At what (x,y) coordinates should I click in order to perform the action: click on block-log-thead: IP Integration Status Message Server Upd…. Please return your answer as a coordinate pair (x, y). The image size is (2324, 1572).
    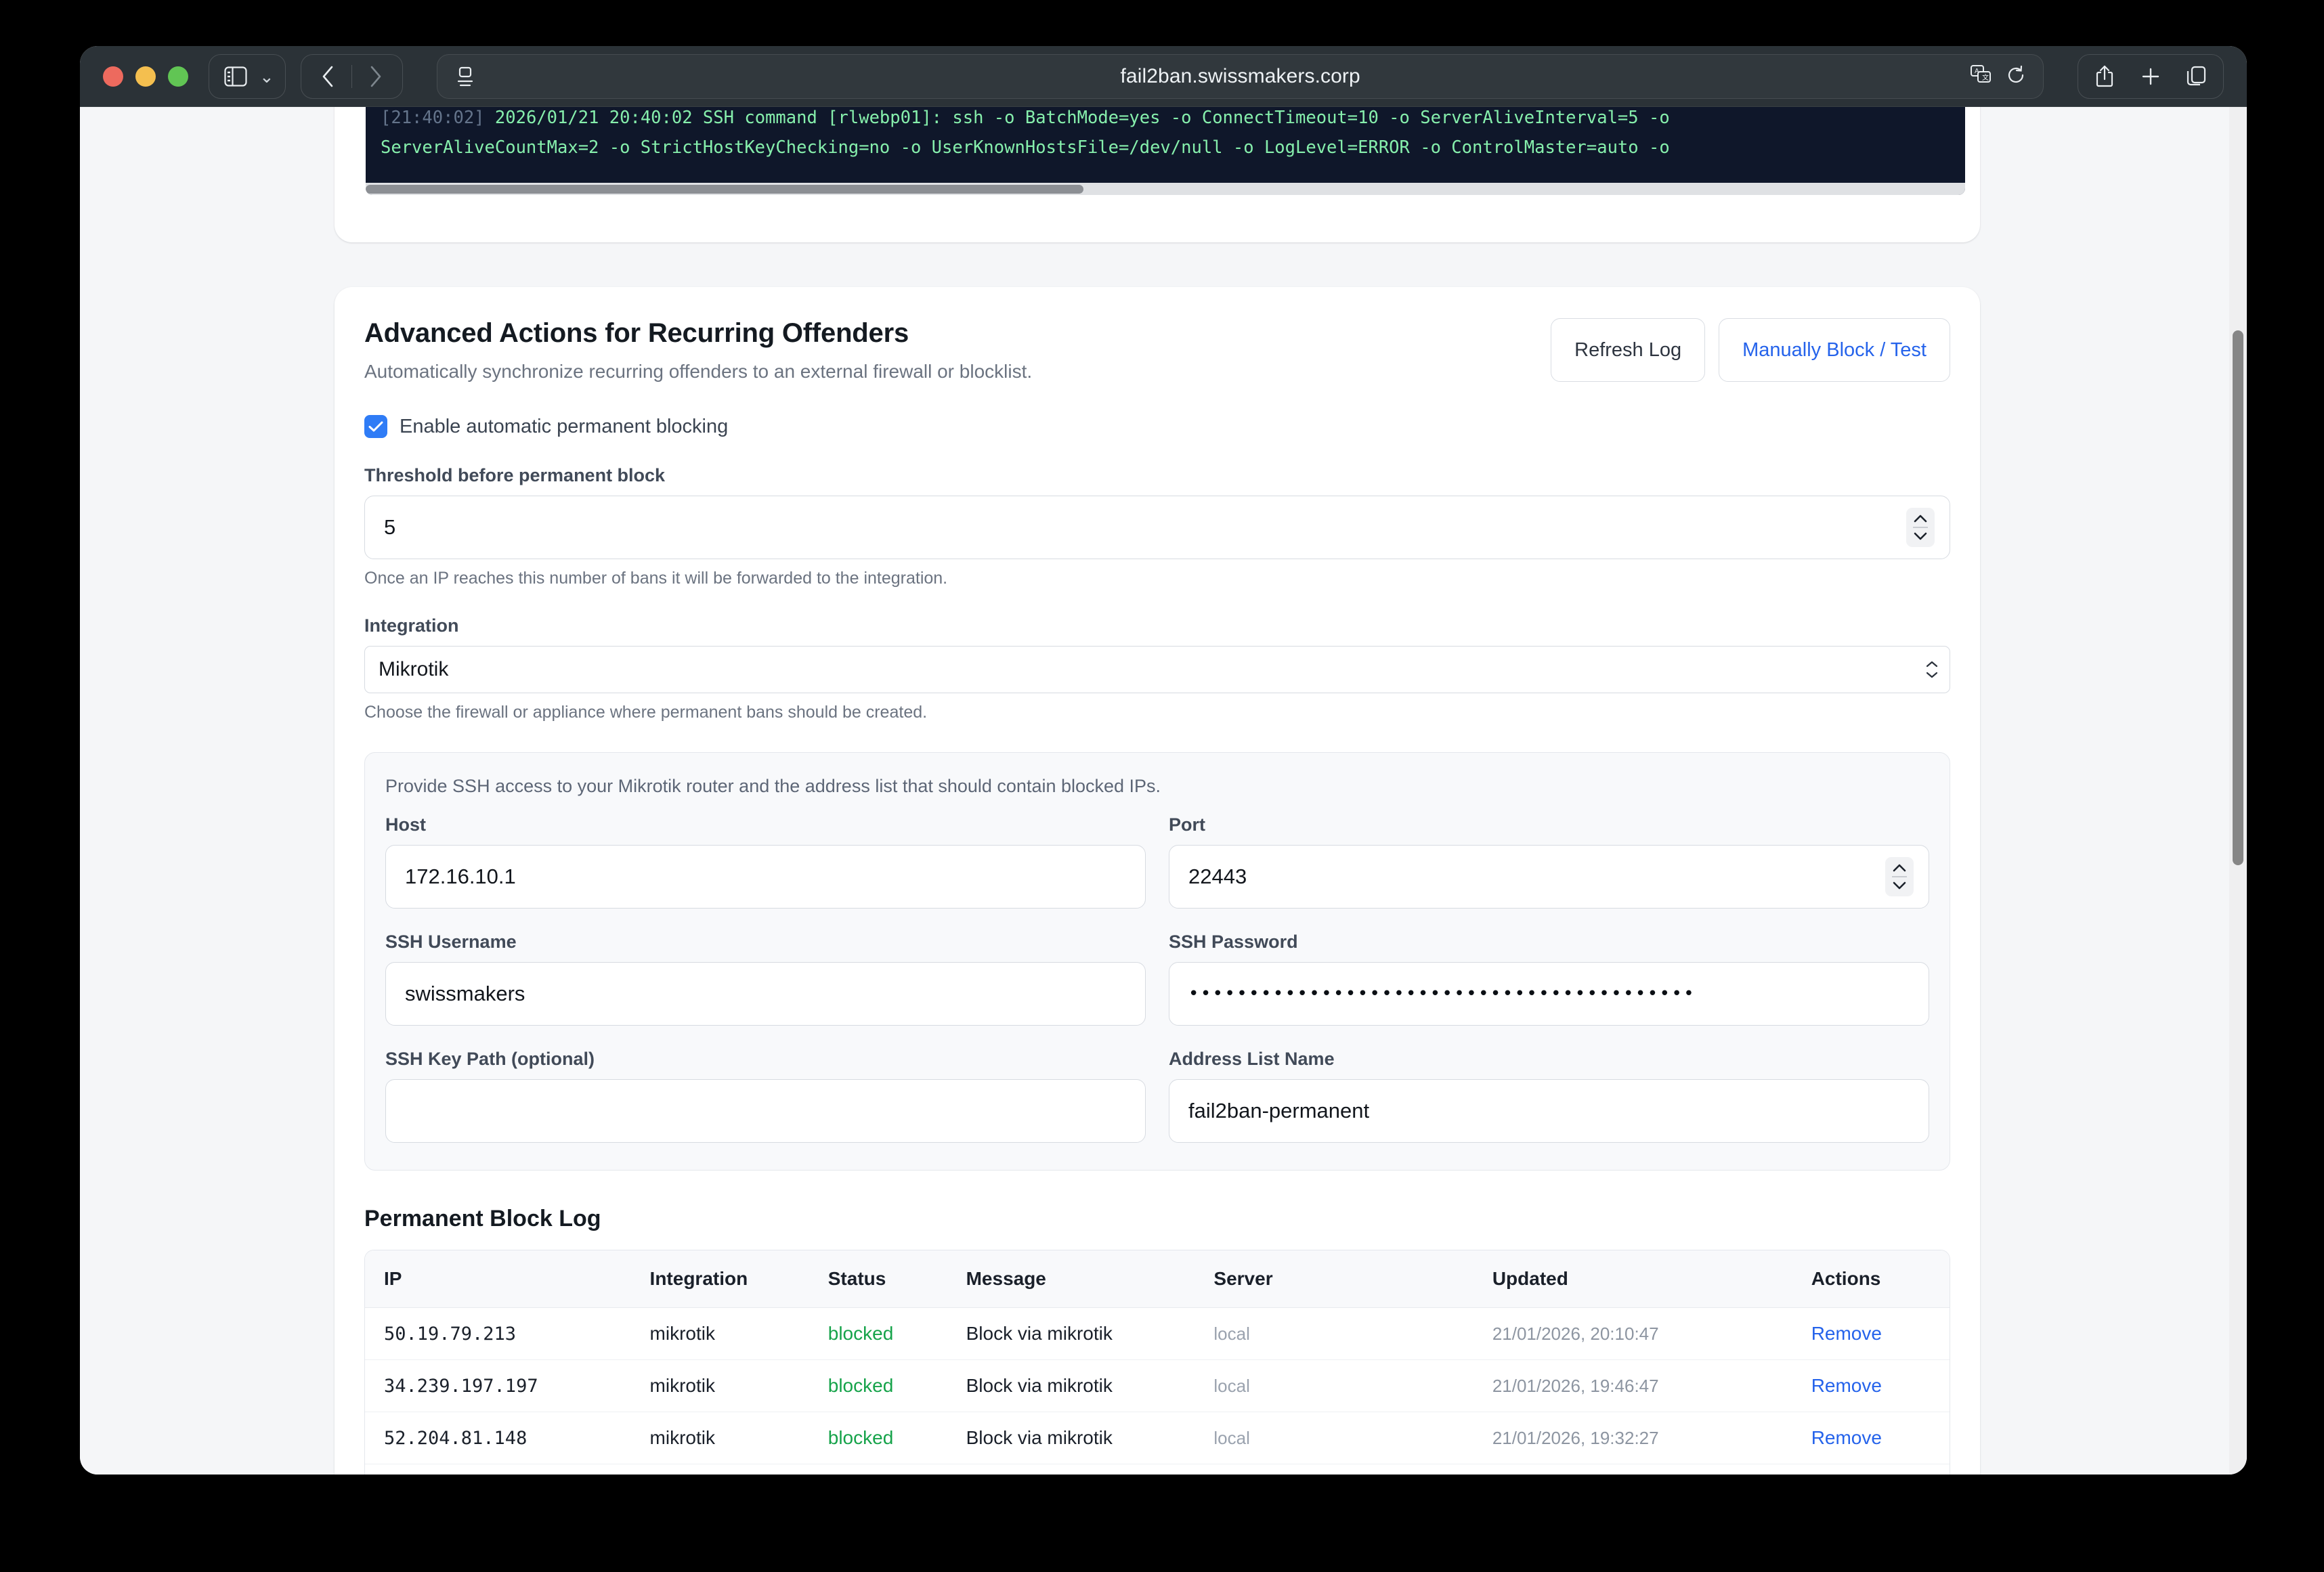
    Looking at the image, I should click on (1157, 1279).